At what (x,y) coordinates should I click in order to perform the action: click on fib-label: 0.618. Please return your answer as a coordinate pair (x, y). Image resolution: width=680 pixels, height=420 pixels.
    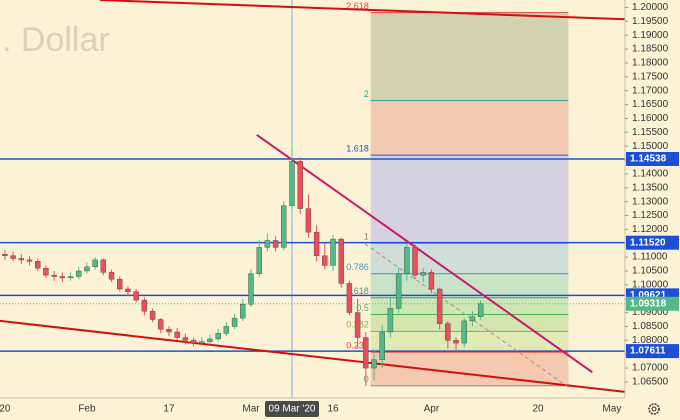
    Looking at the image, I should click on (357, 291).